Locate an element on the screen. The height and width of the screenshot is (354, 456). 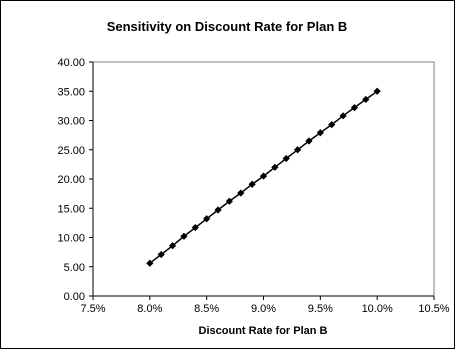
x-tick-label: 10.5% is located at coordinates (433, 309).